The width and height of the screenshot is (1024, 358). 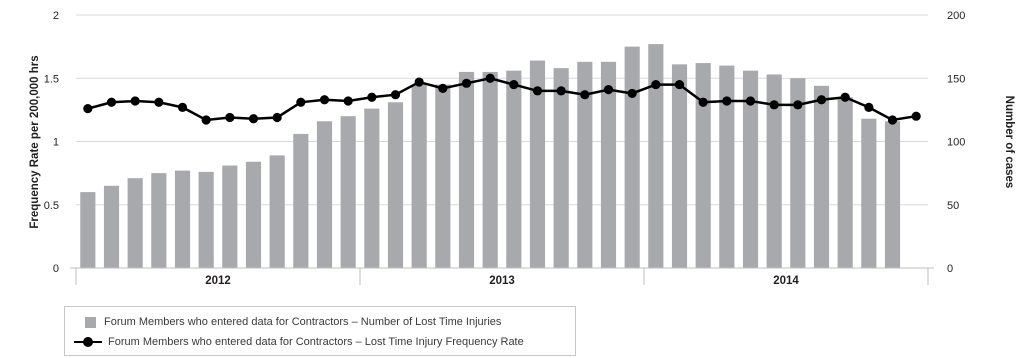 I want to click on y-right-tick-label: 100, so click(x=956, y=143).